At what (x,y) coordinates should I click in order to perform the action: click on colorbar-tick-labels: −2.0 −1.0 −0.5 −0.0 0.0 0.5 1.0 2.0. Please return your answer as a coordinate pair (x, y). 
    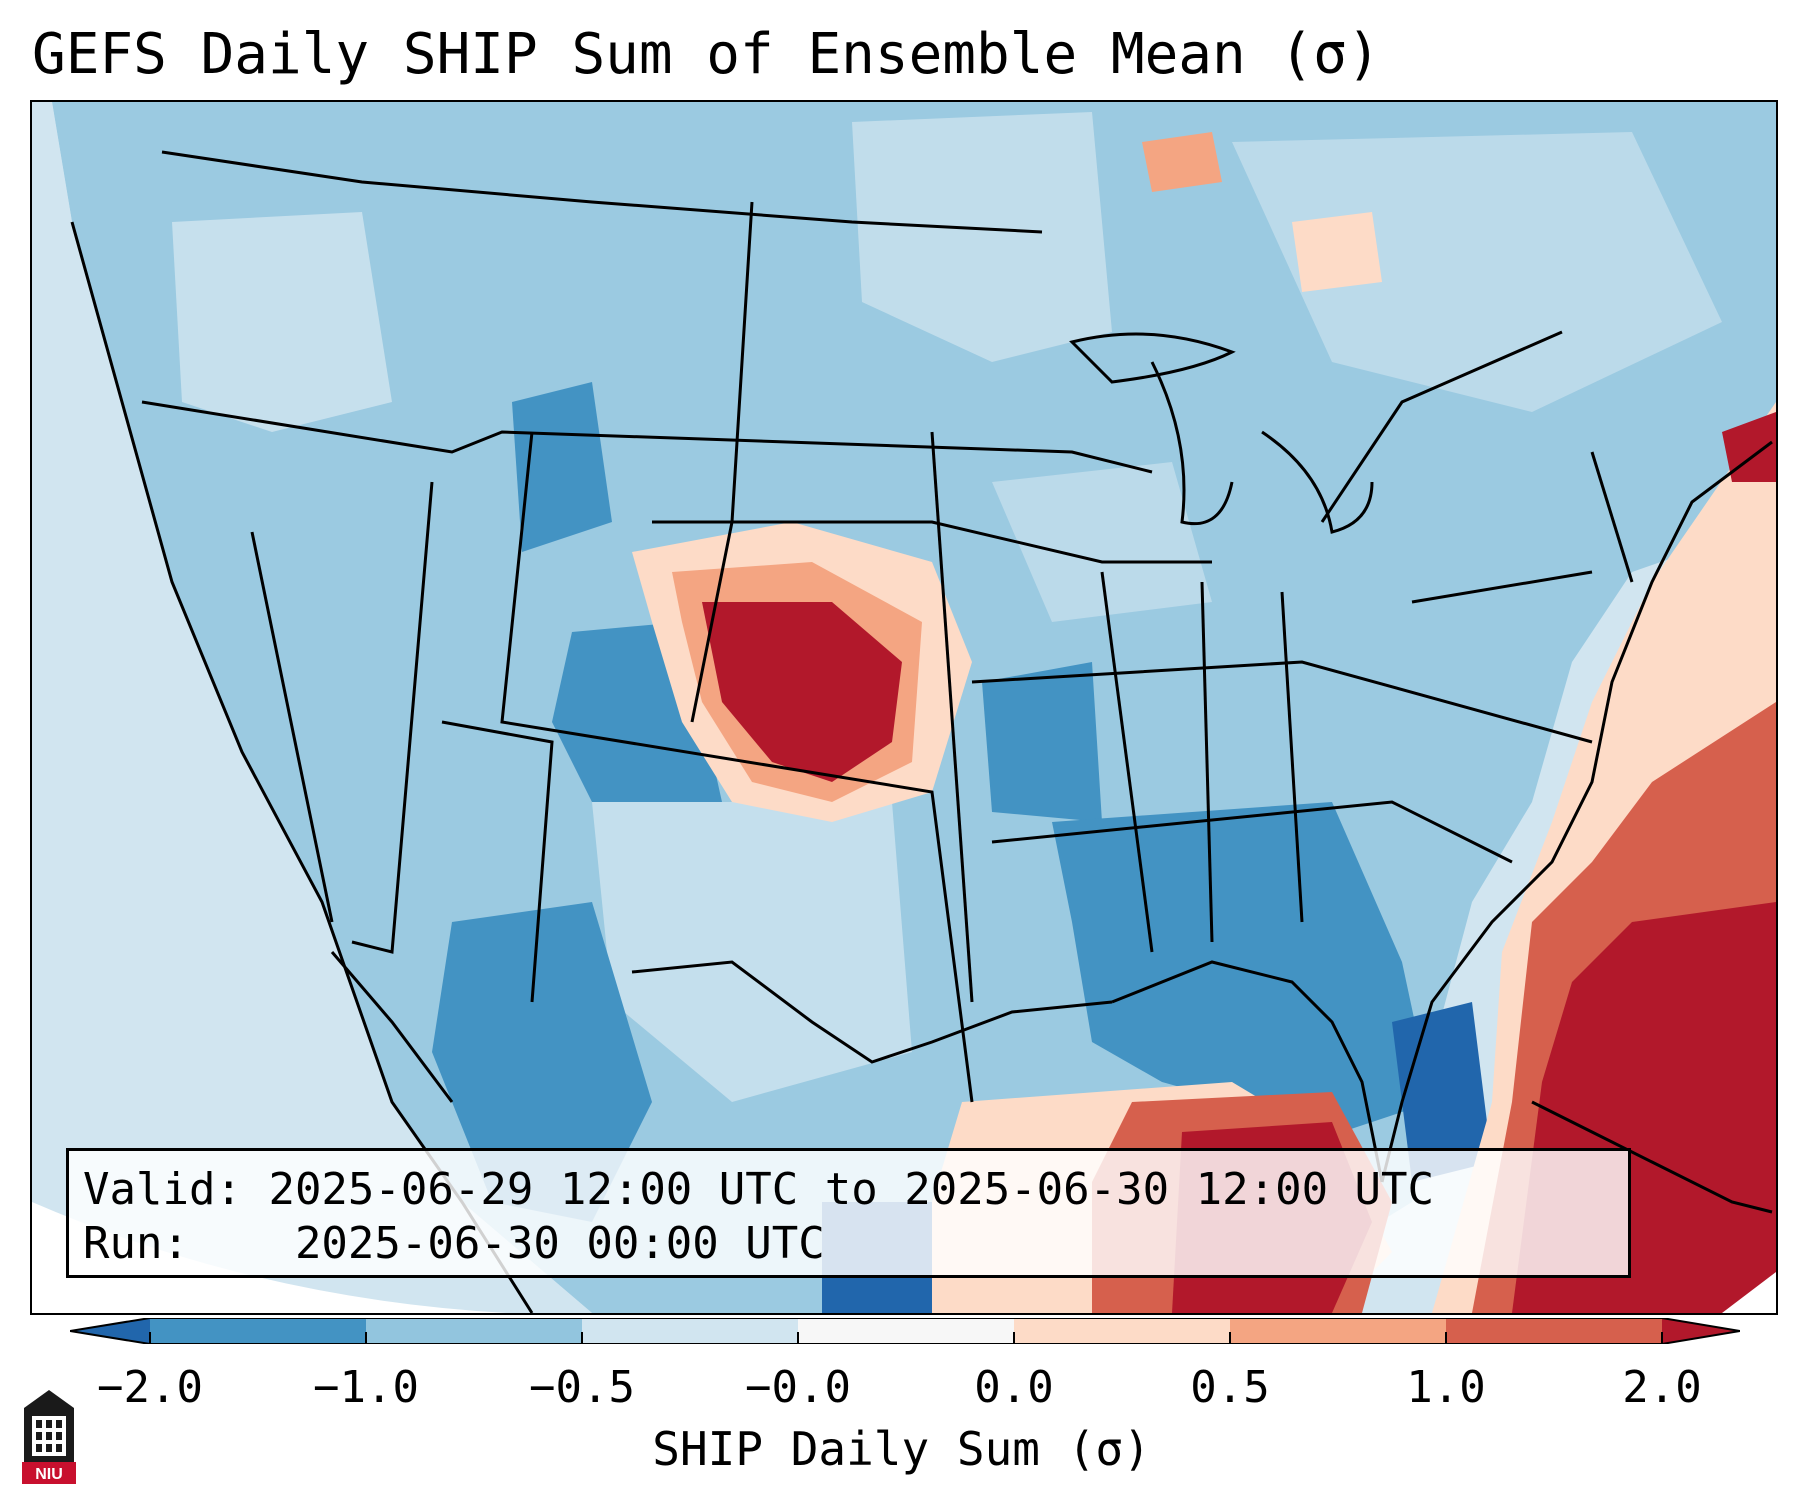
    Looking at the image, I should click on (901, 1392).